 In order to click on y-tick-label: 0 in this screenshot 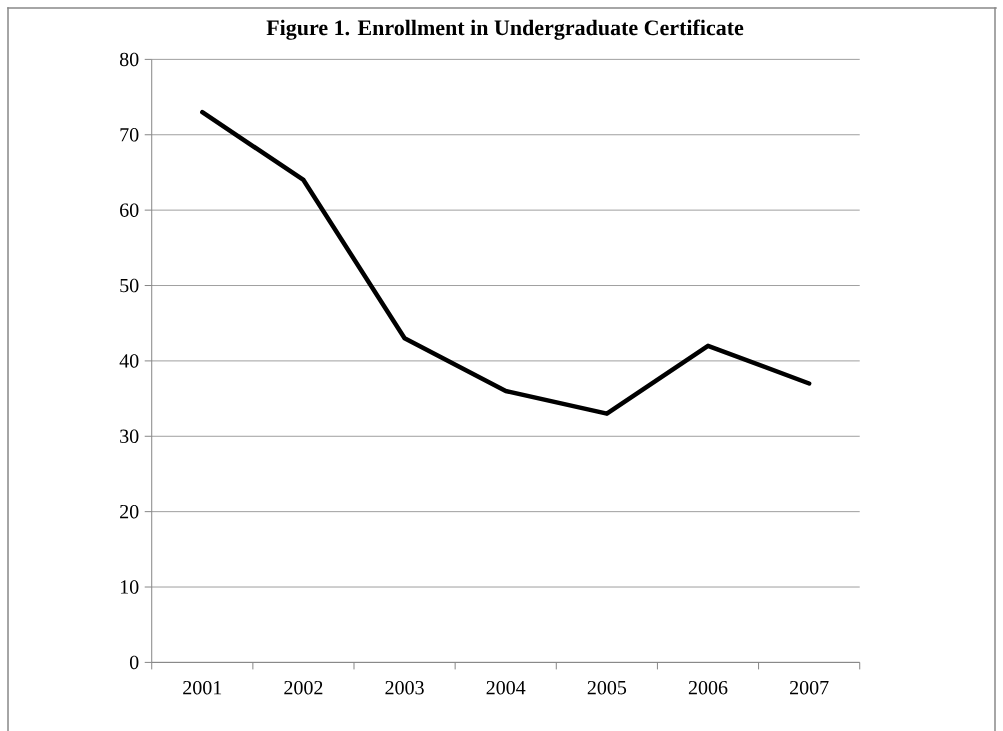, I will do `click(134, 662)`.